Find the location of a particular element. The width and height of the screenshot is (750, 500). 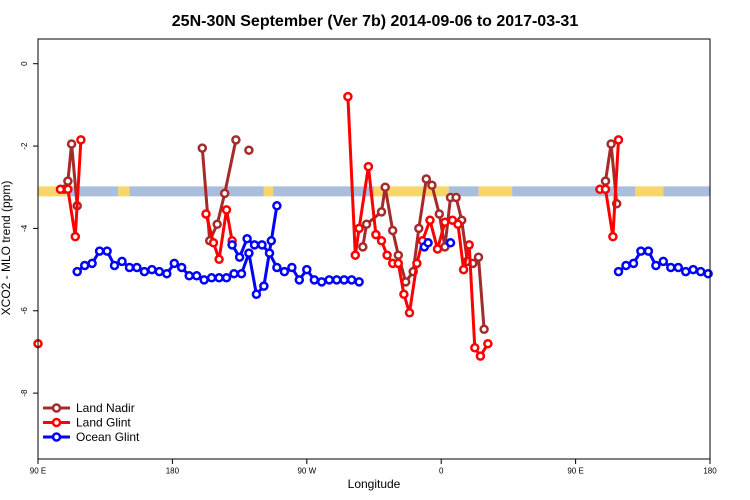

x-tick-label: 0 is located at coordinates (441, 471).